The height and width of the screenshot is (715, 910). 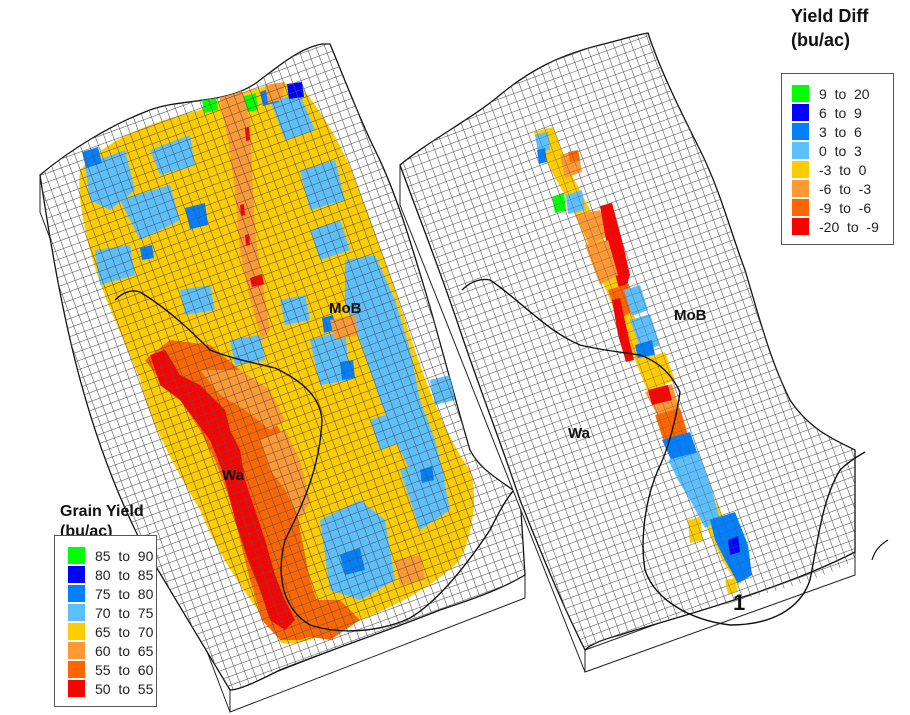 I want to click on legend-item: 85 to 90, so click(x=112, y=555).